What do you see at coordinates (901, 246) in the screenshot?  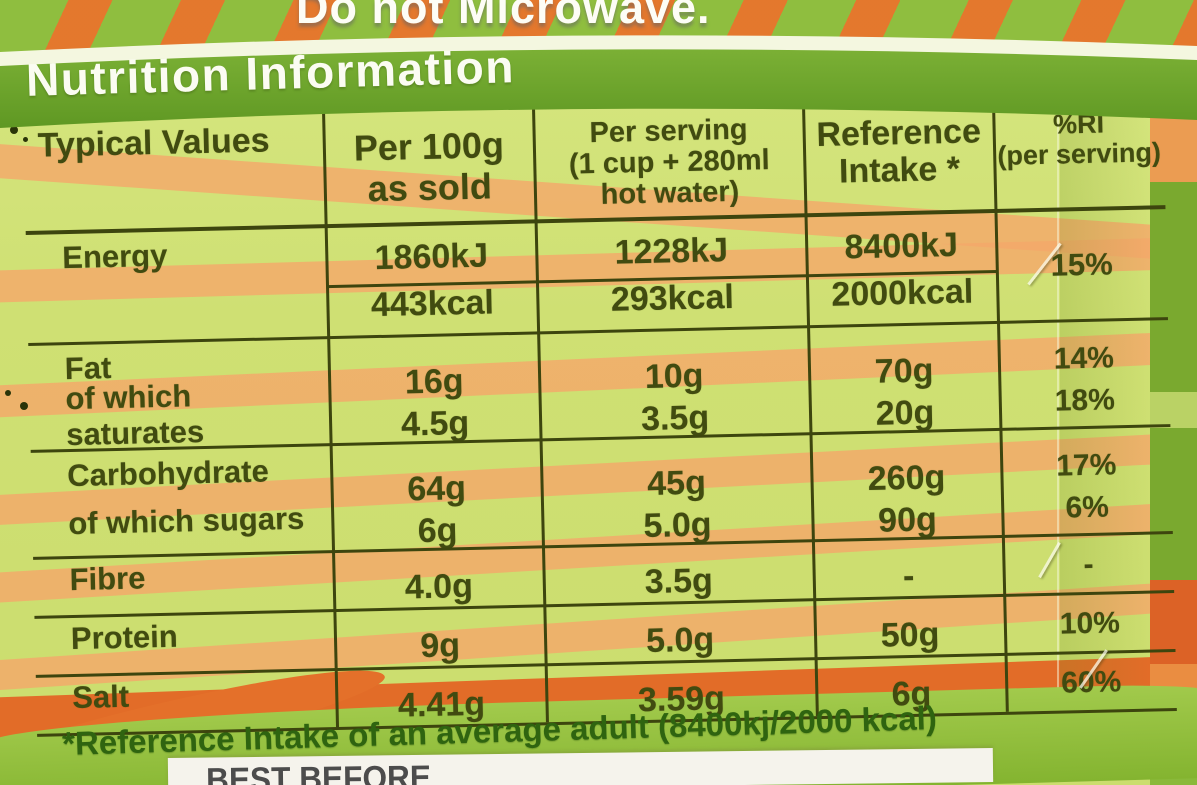 I see `energy-kj-reference: 8400kJ` at bounding box center [901, 246].